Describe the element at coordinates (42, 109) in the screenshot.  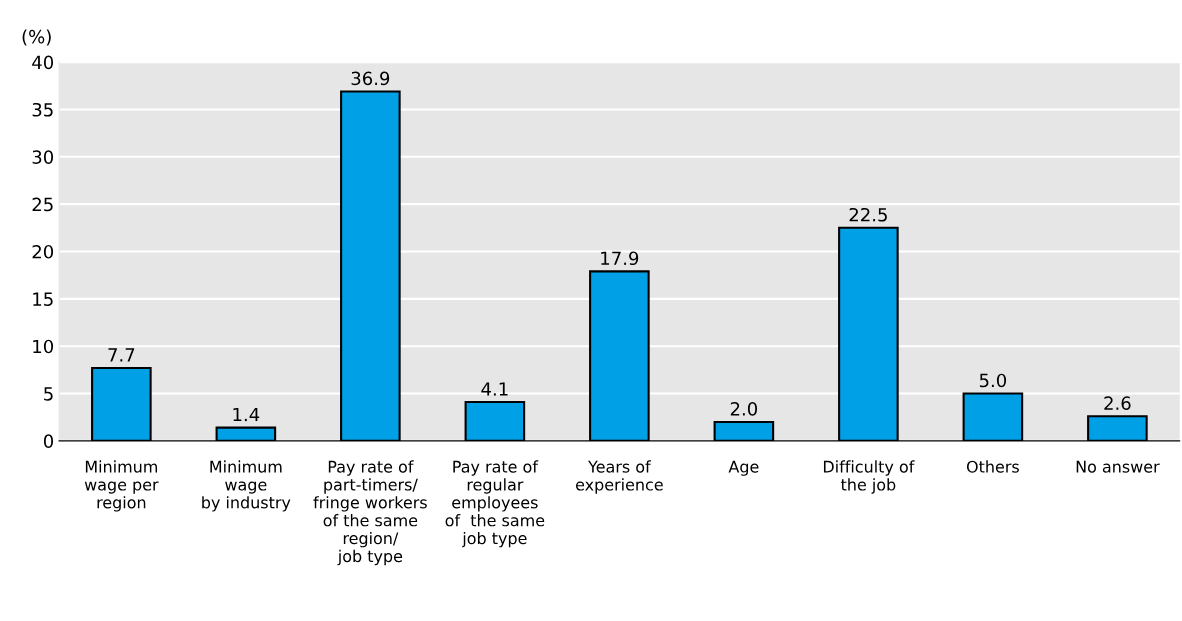
I see `y-tick-label: 35` at that location.